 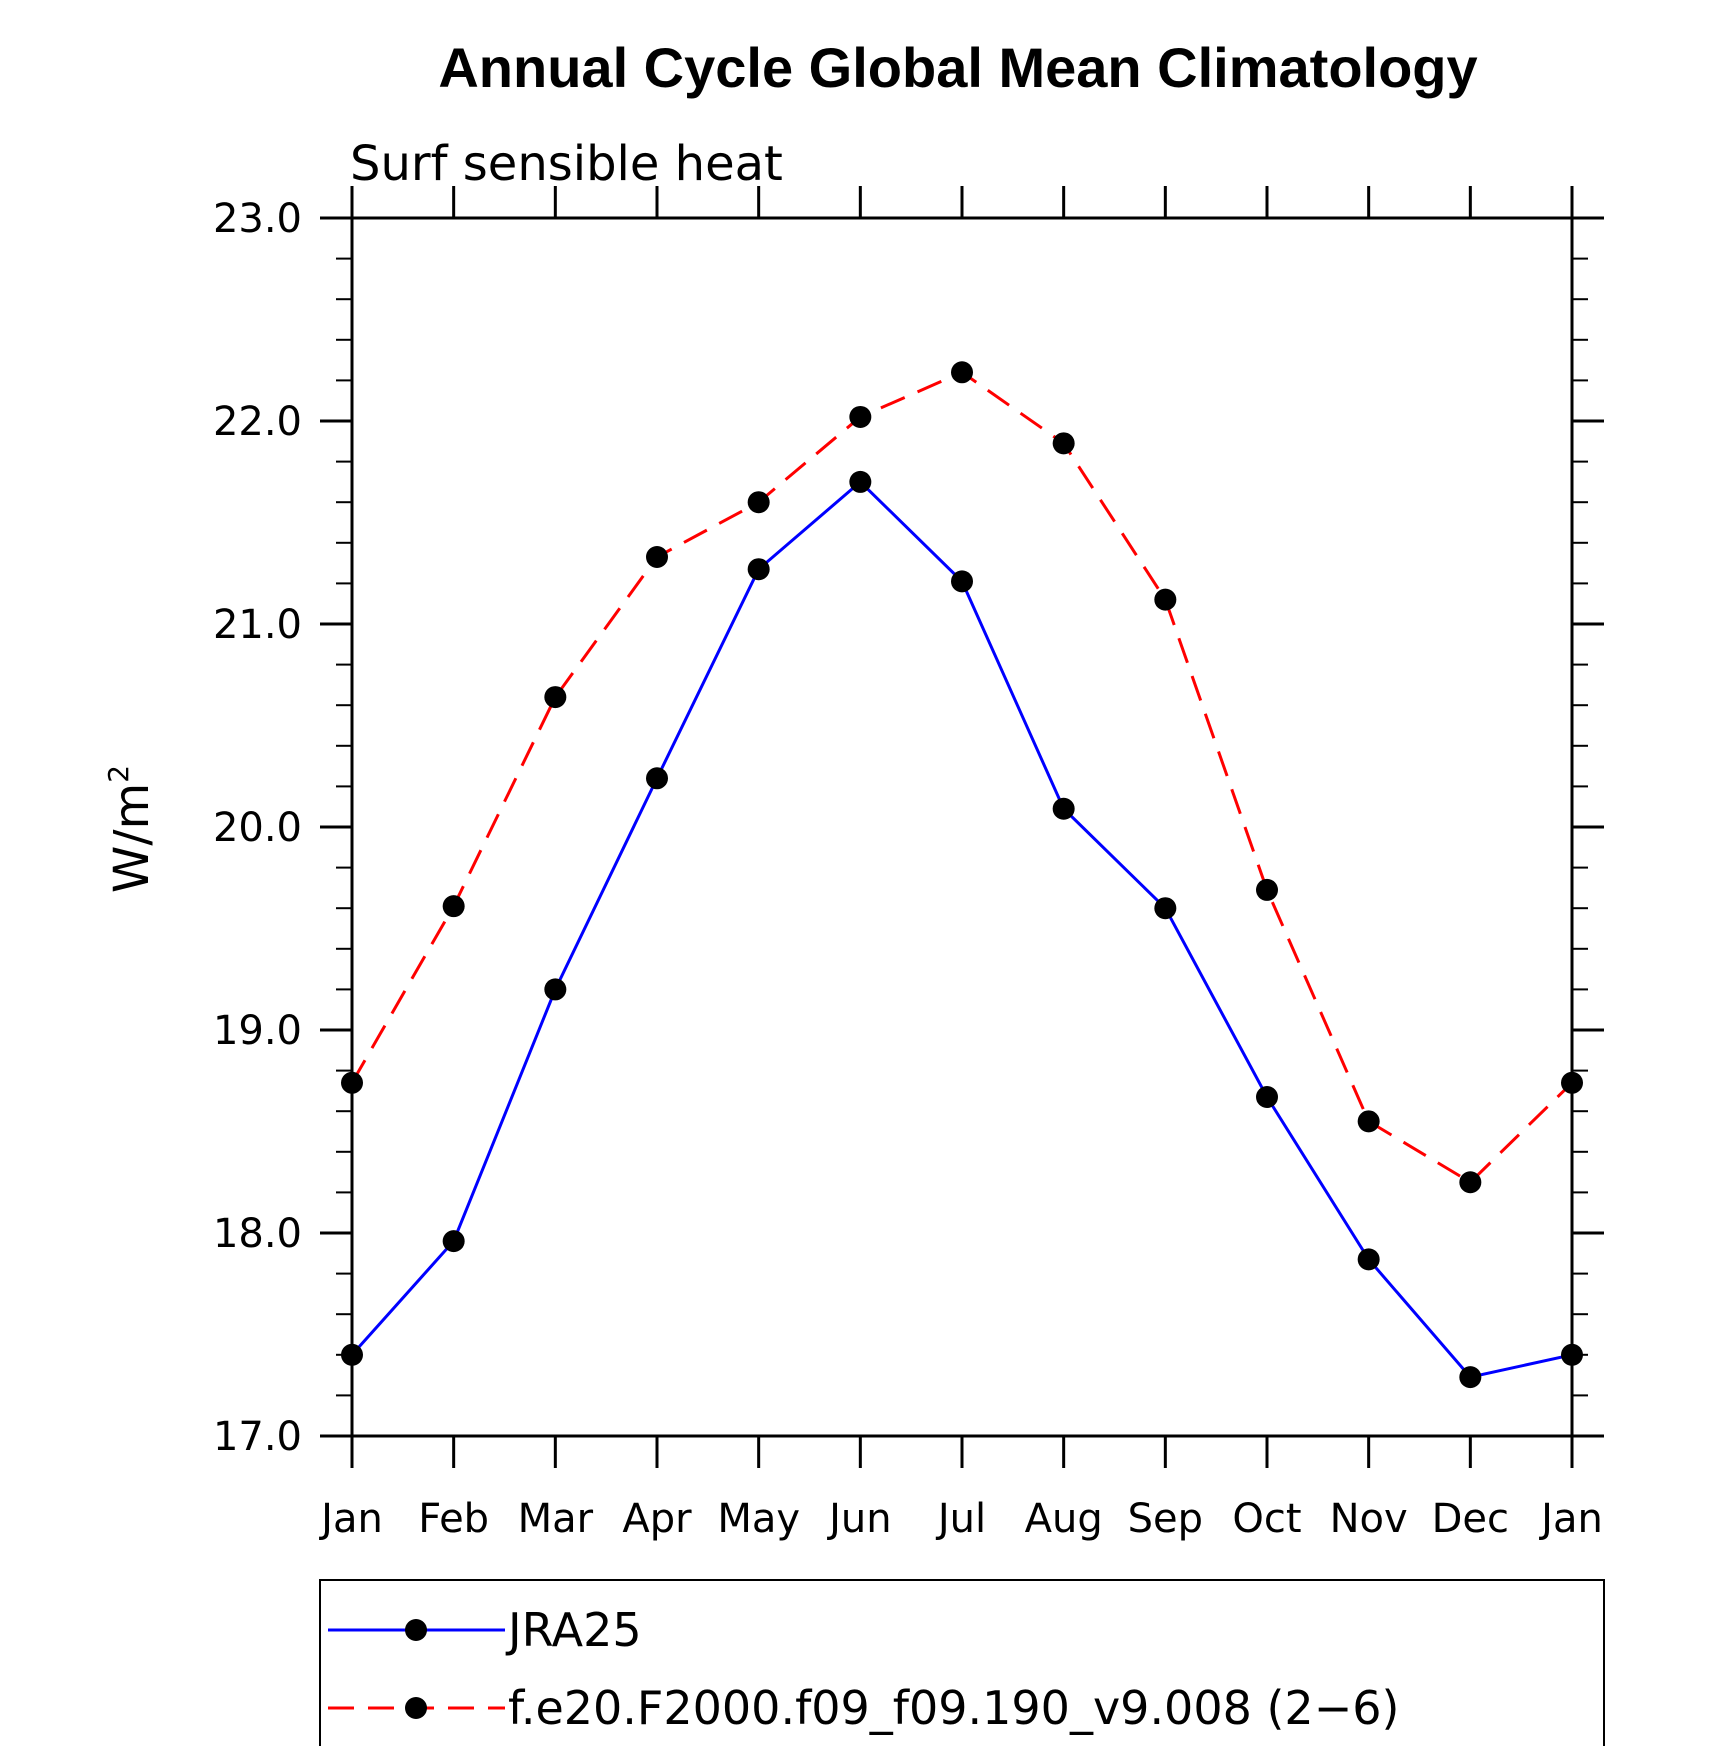 I want to click on x-tick-label: Jun, so click(x=859, y=1519).